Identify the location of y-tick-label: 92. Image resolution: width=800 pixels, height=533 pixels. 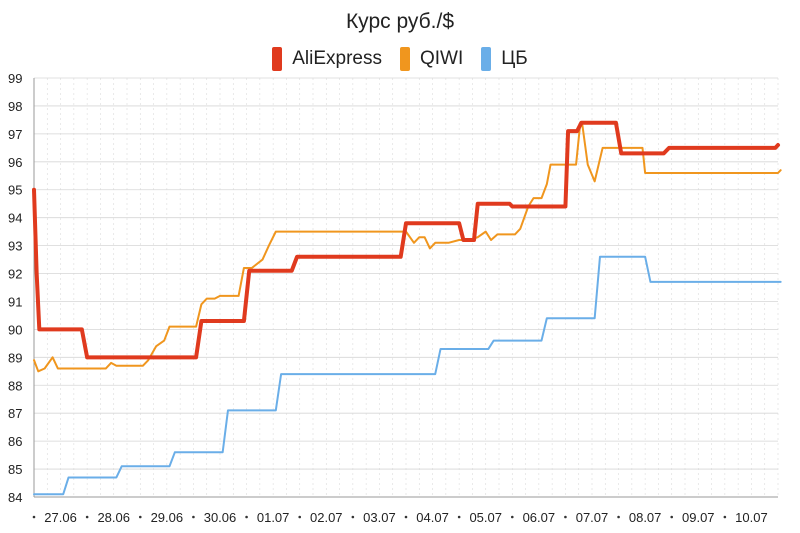
(15, 274).